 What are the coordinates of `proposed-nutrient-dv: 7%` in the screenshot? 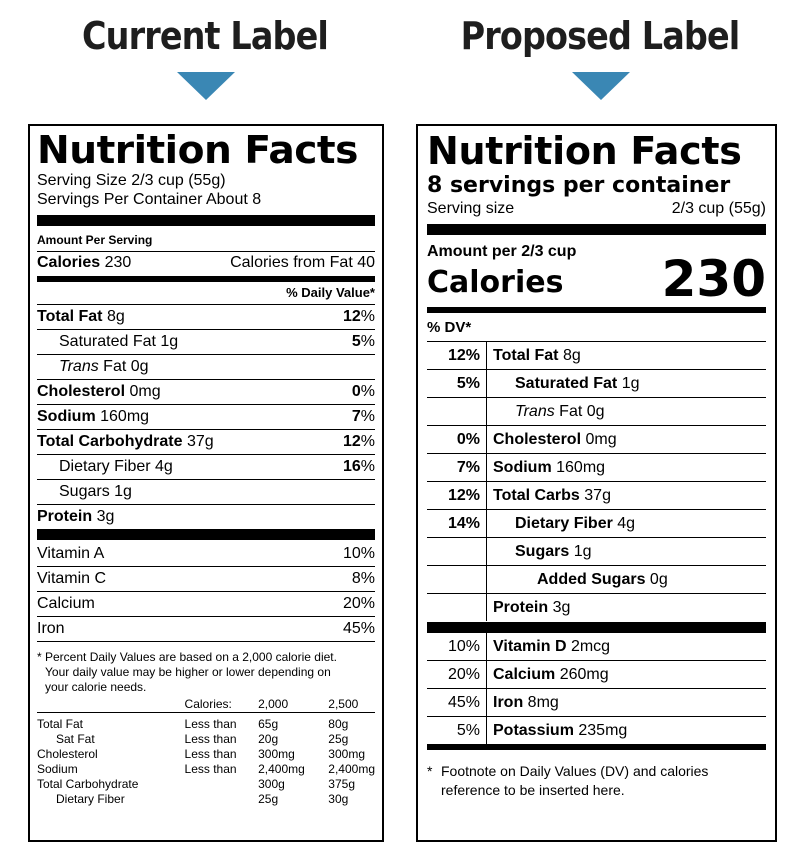 It's located at (457, 467).